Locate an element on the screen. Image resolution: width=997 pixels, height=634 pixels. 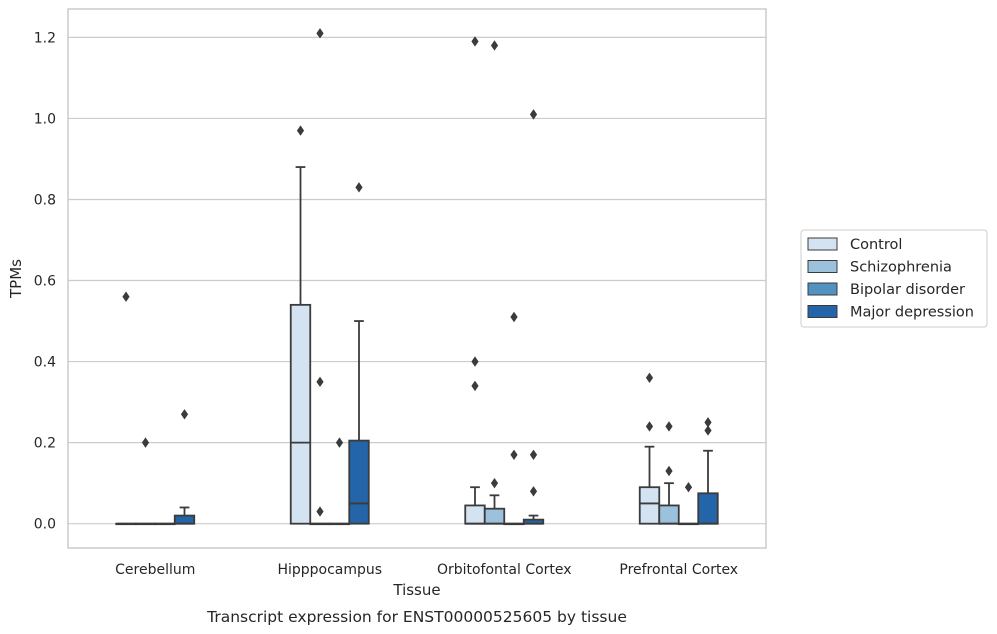
x-tick-label: Orbitofontal Cortex is located at coordinates (504, 570).